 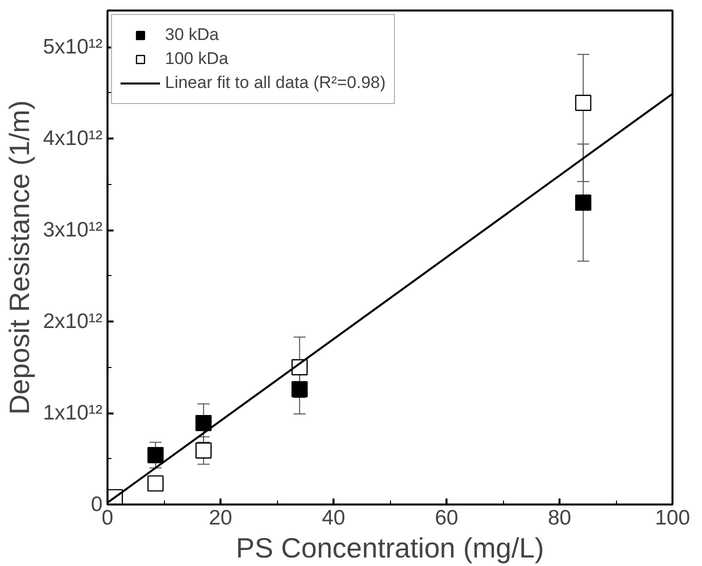 What do you see at coordinates (72, 413) in the screenshot?
I see `y-tick-label: 1x10¹²` at bounding box center [72, 413].